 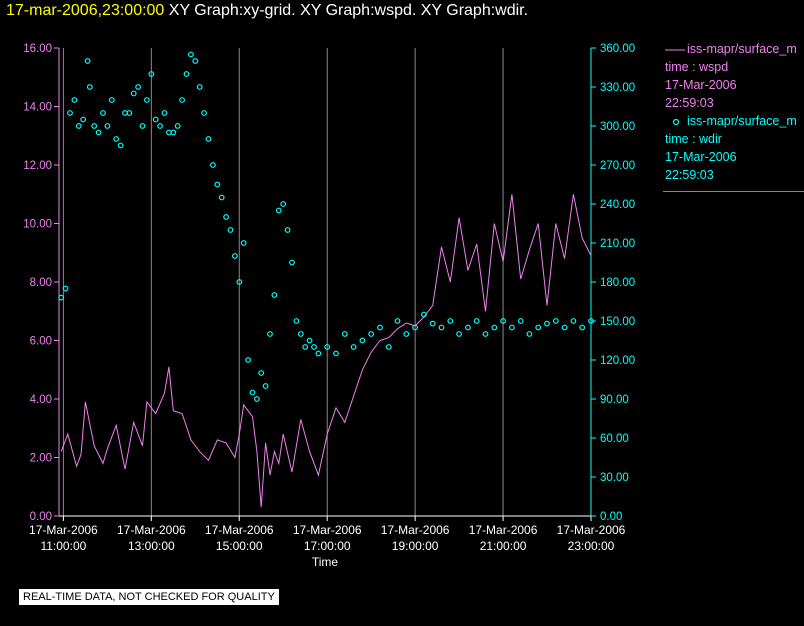 I want to click on legend-wdir-source: iss-mapr/surface_m, so click(x=742, y=121).